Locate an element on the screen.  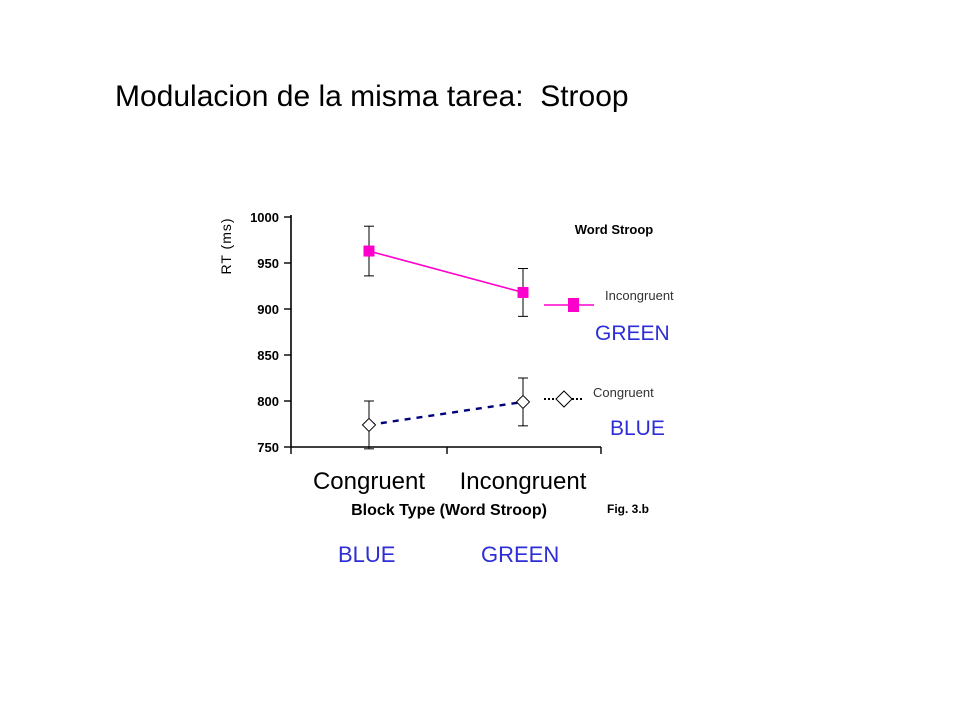
series-line-incongruent is located at coordinates (446, 272).